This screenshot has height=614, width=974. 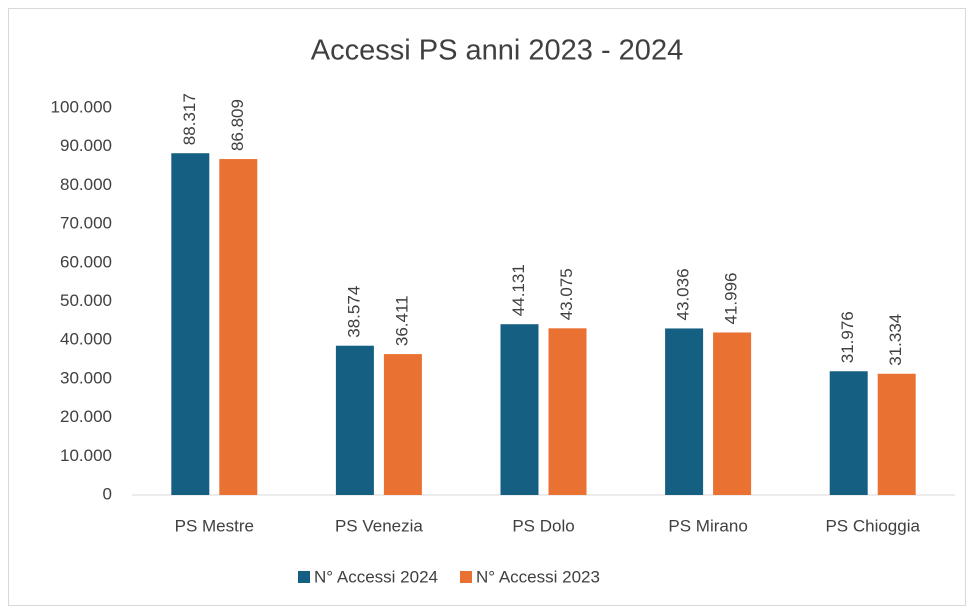 I want to click on x-tick-label: PS Chioggia, so click(x=872, y=525).